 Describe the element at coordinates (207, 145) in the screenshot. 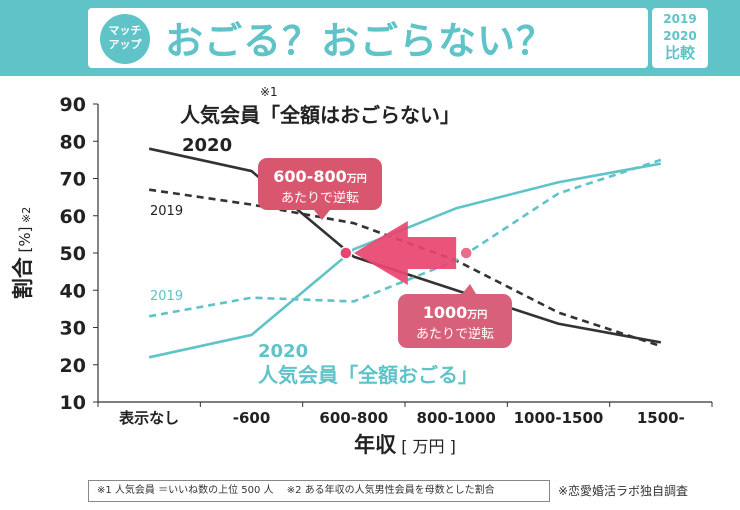

I see `series-label-not-pay-2020: 2020` at that location.